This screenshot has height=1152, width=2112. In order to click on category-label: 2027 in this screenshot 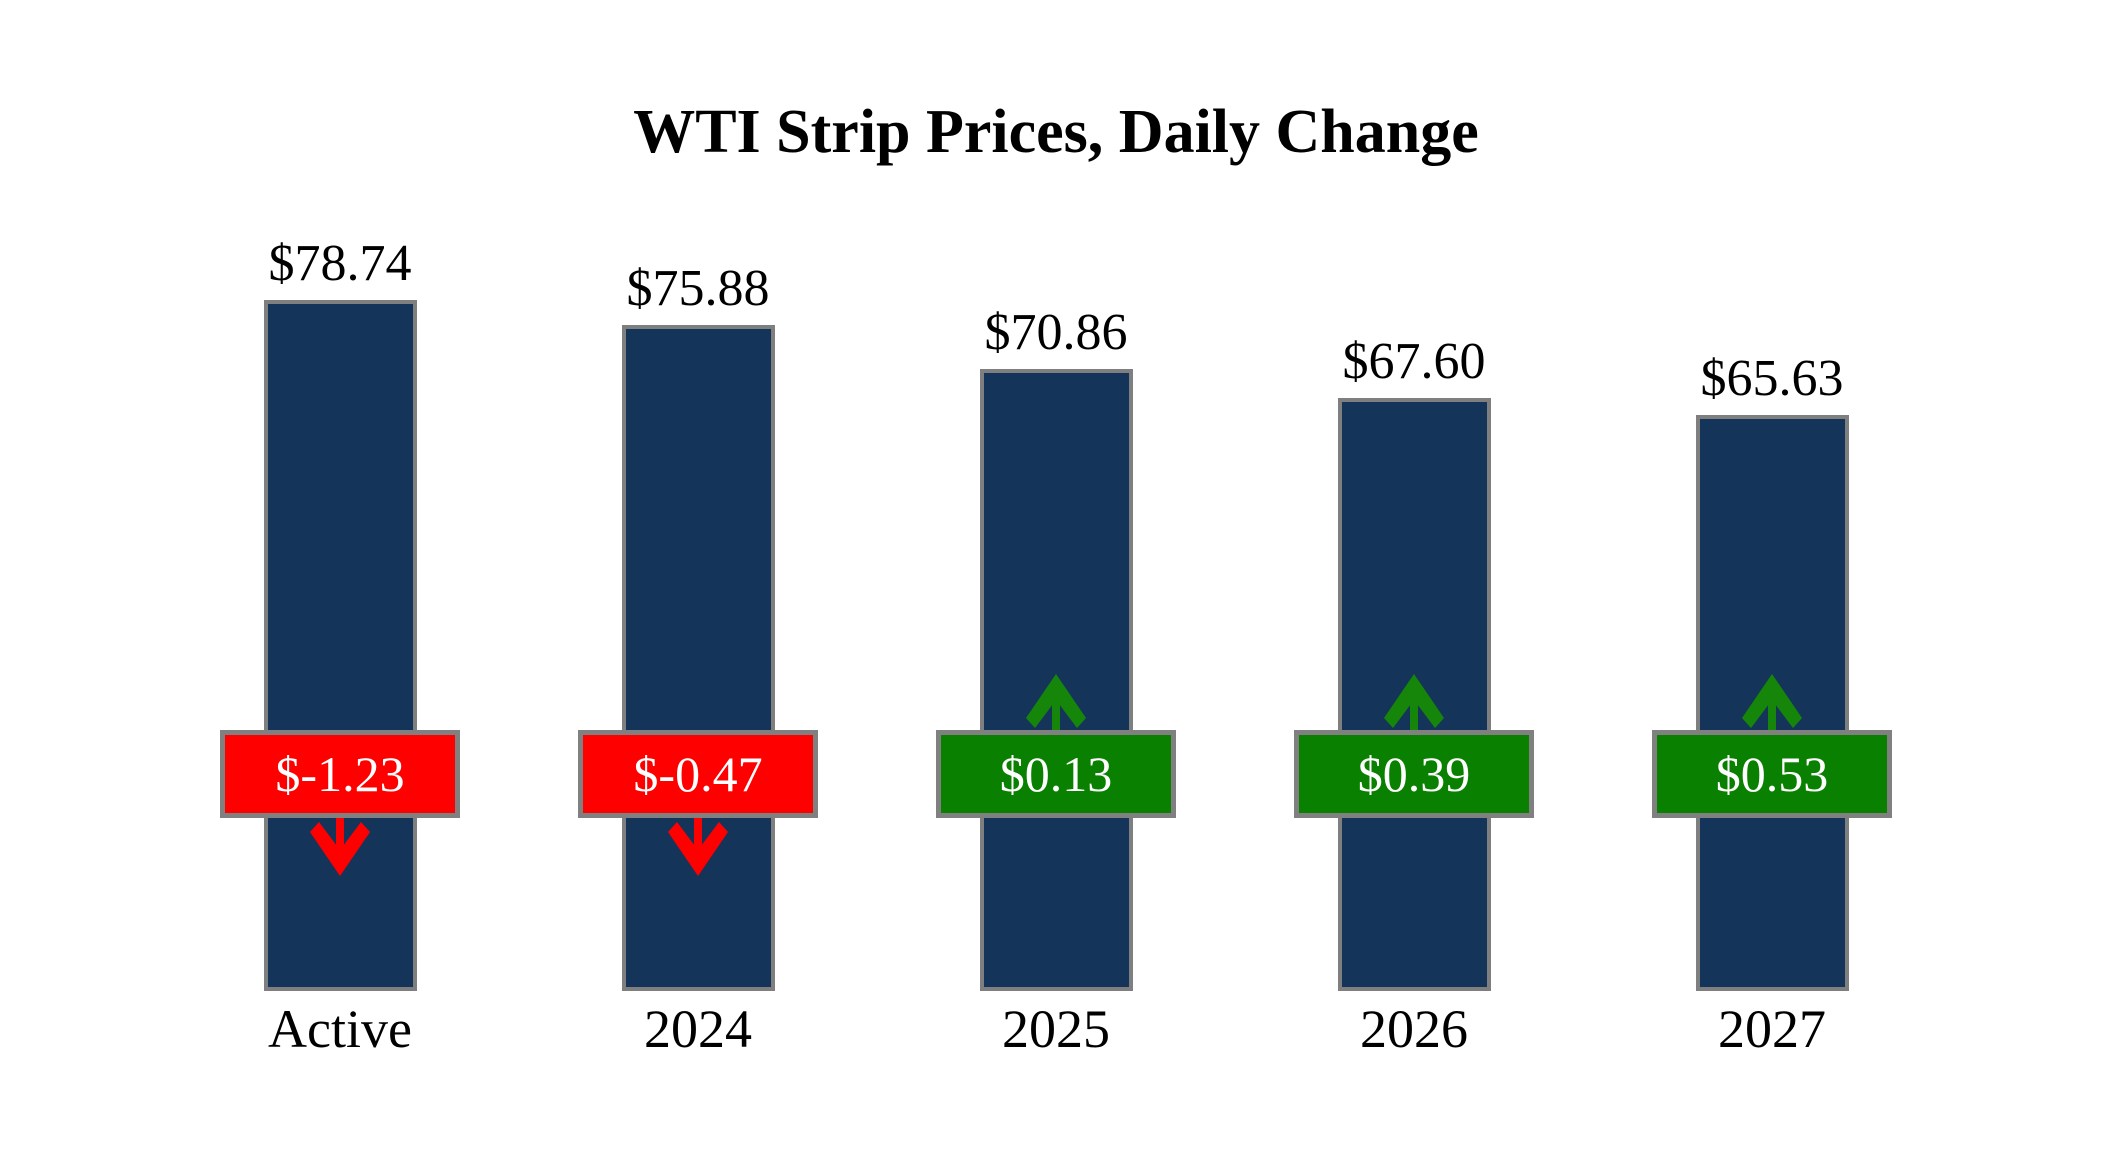, I will do `click(1772, 1029)`.